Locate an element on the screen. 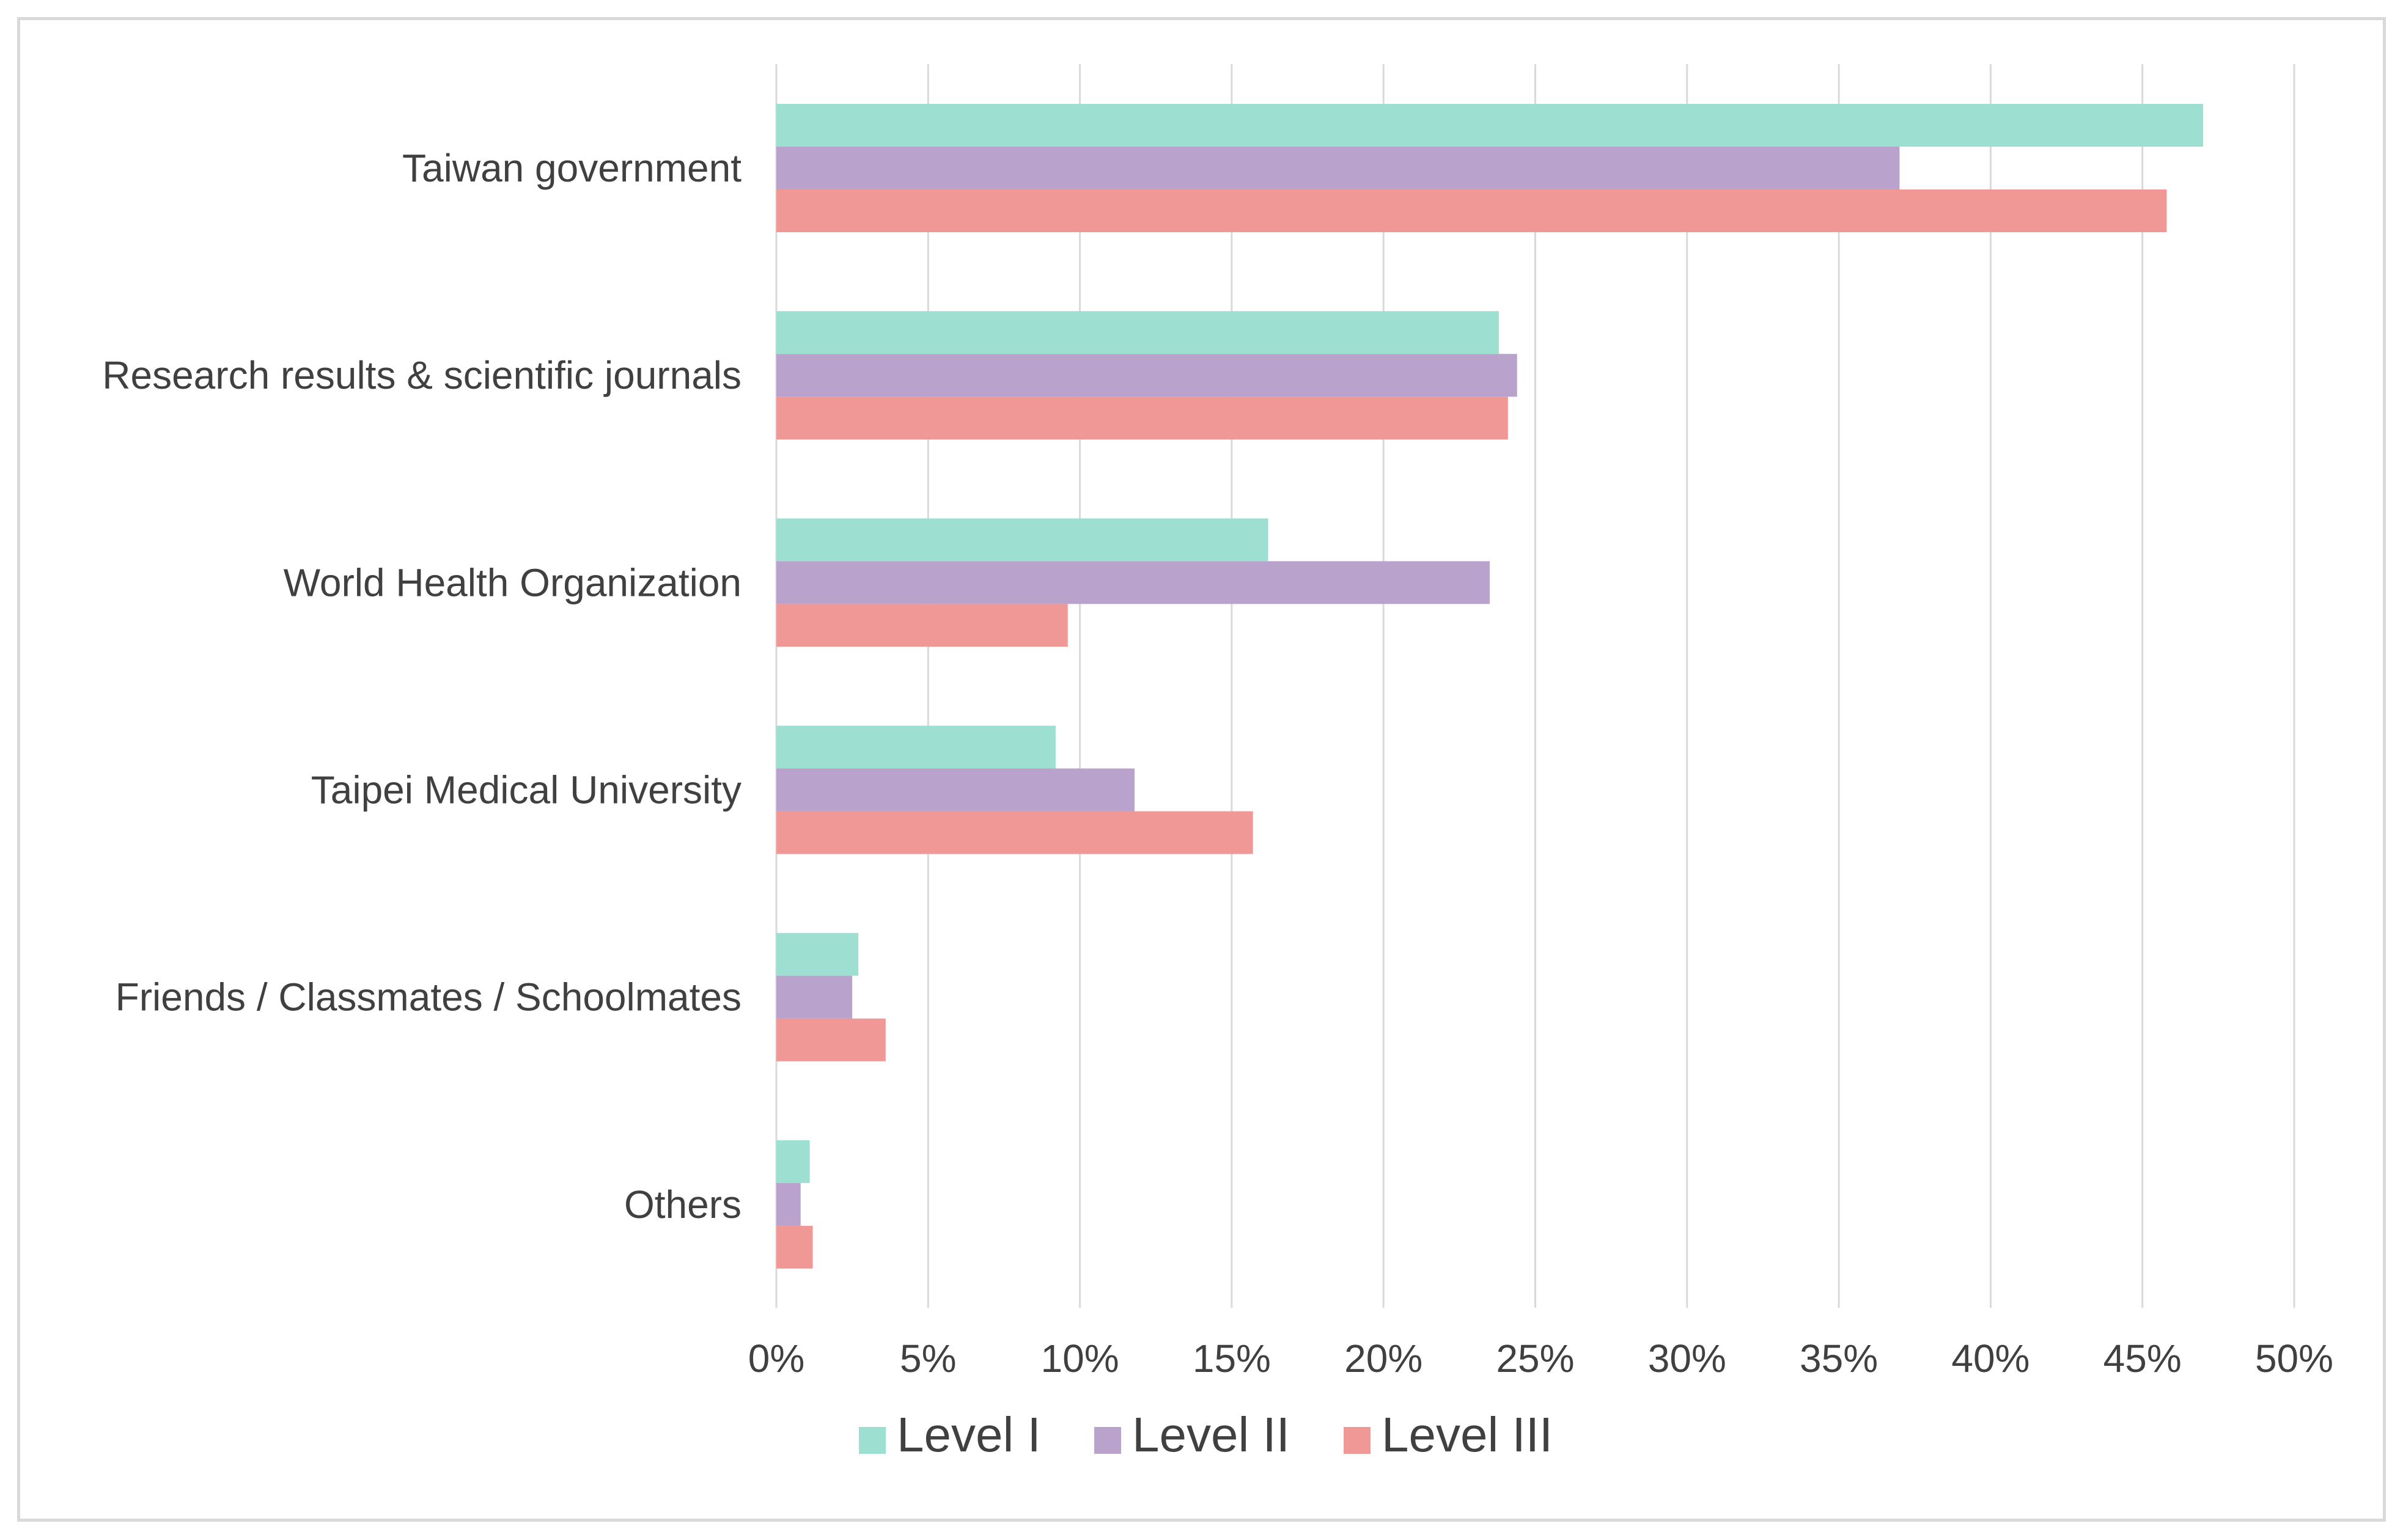  bar-level-iii-research-results-scientific-journals is located at coordinates (1142, 419).